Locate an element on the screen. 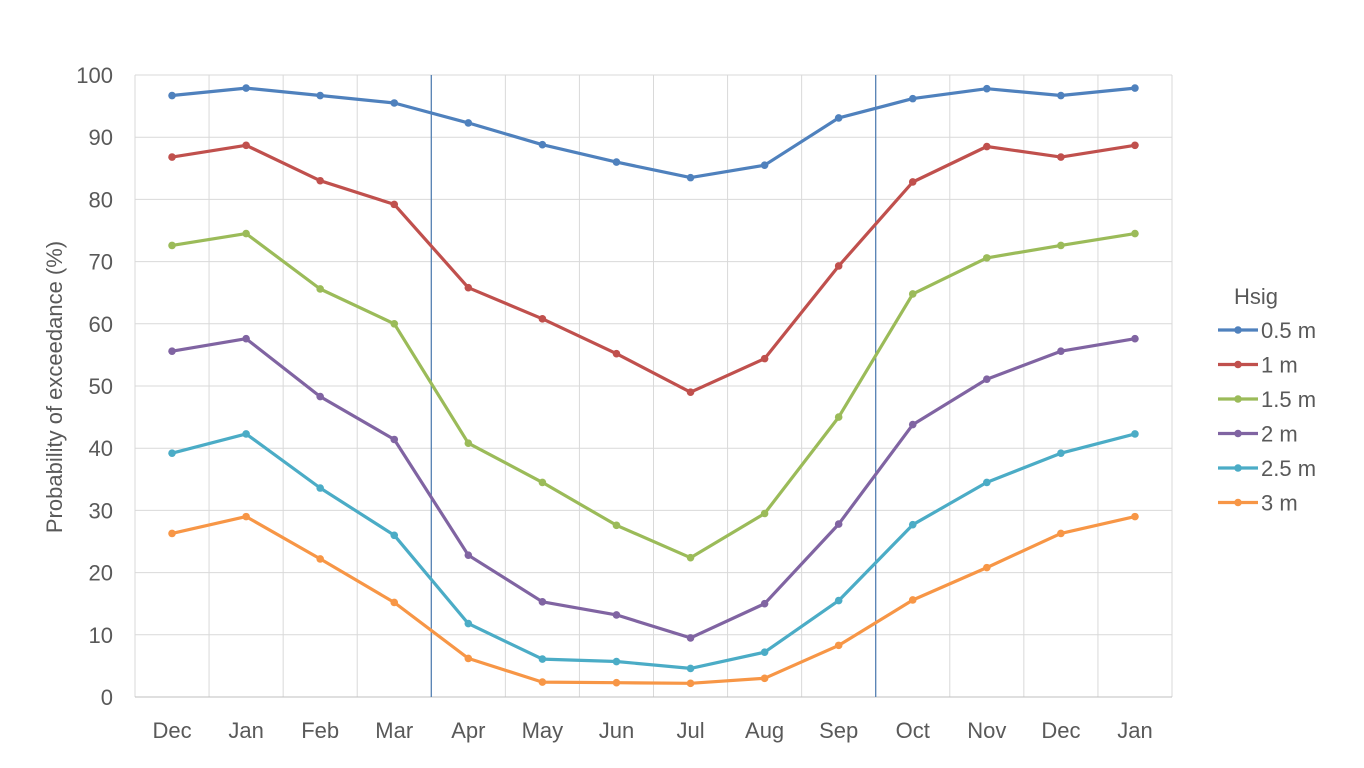  legend-label: 0.5 m is located at coordinates (1288, 330).